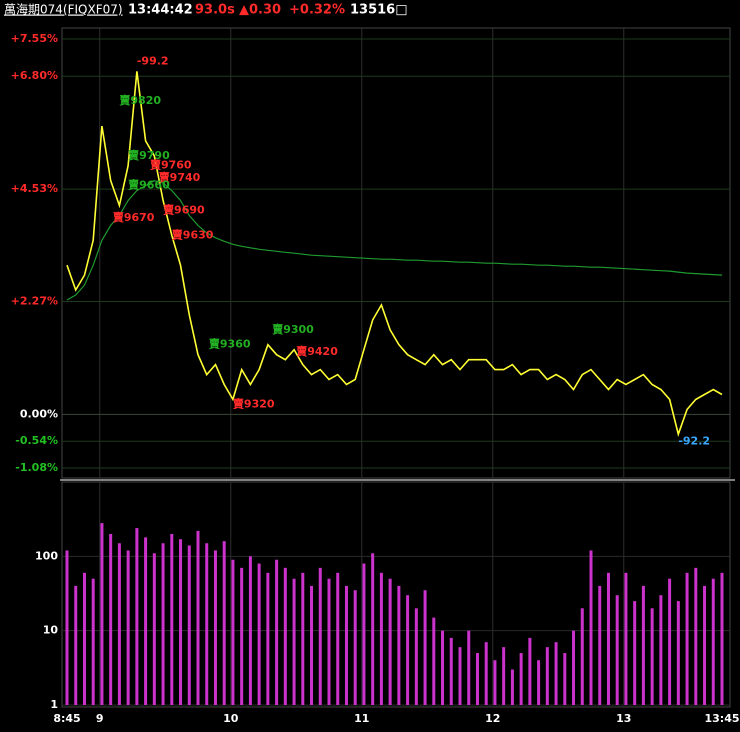 This screenshot has height=732, width=740. I want to click on x-tick-label: 9, so click(100, 718).